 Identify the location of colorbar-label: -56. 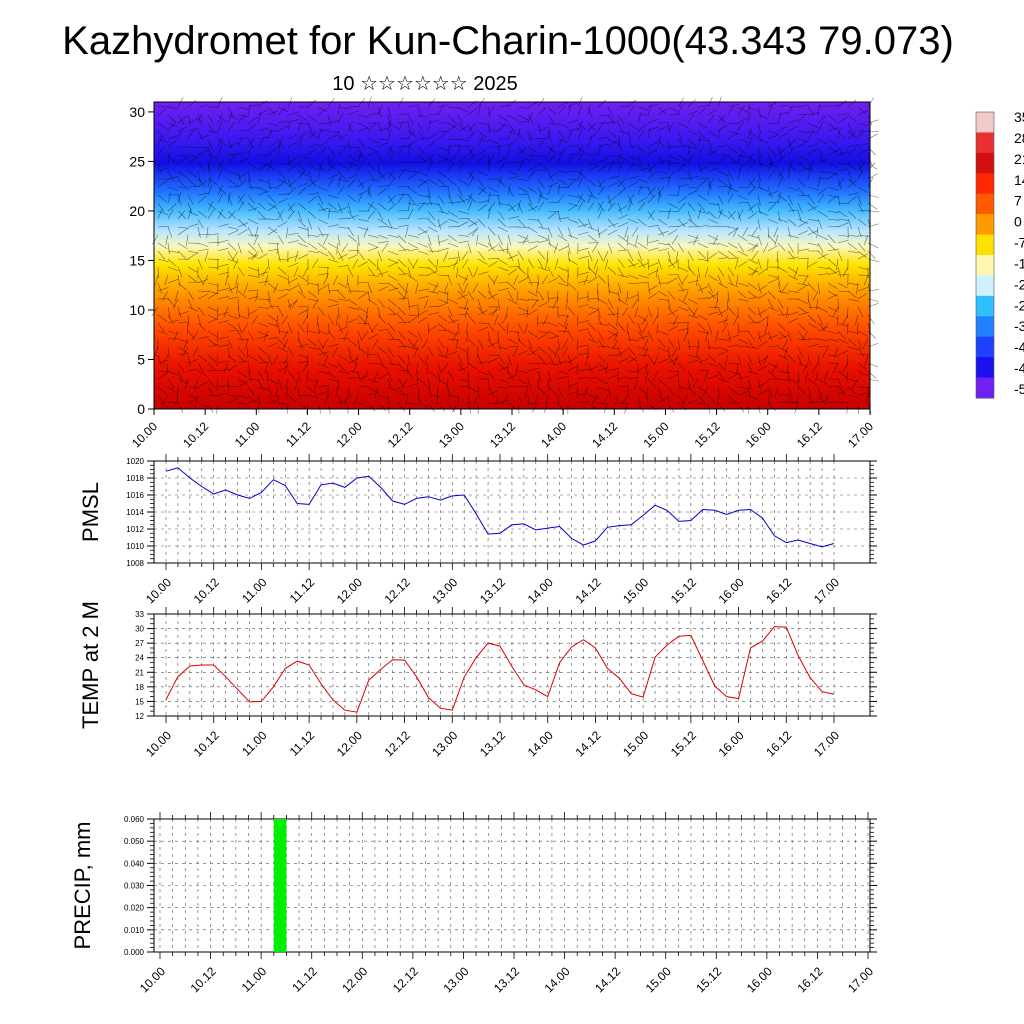
(1019, 389).